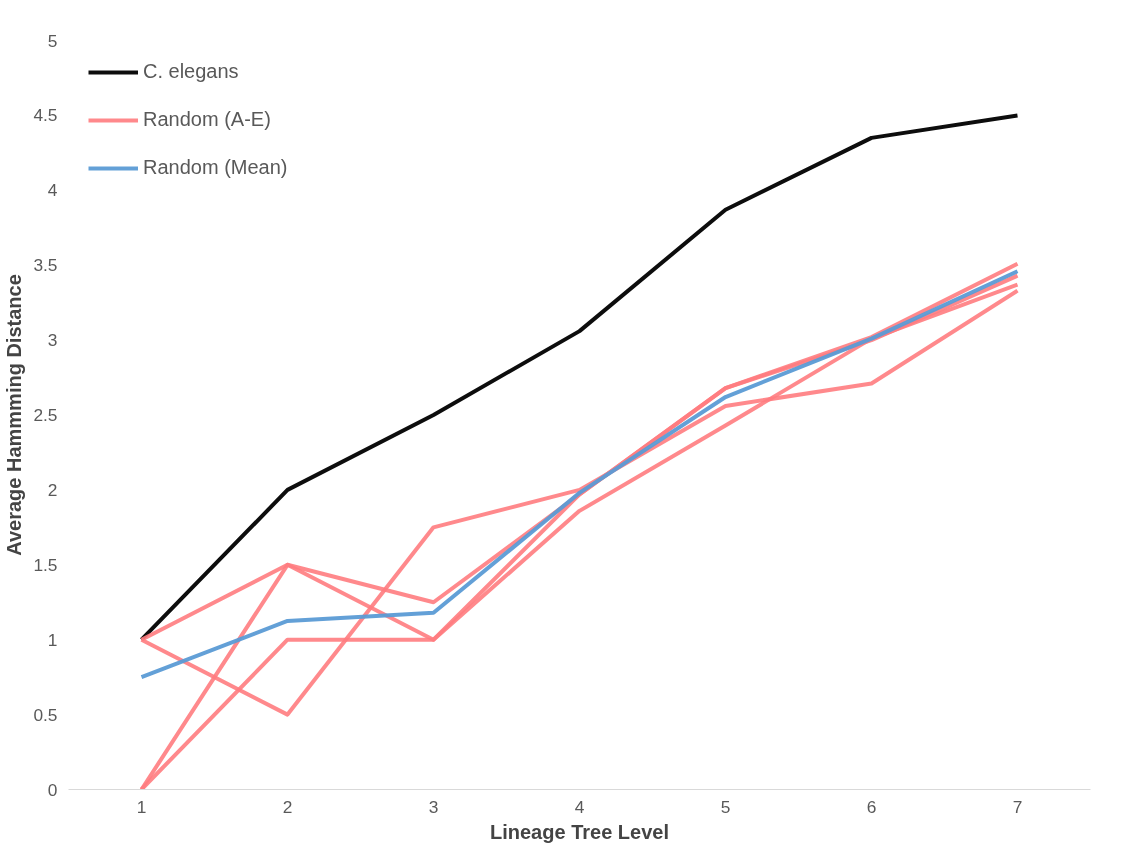 Image resolution: width=1121 pixels, height=854 pixels. I want to click on y-tick-label: 3.5, so click(45, 265).